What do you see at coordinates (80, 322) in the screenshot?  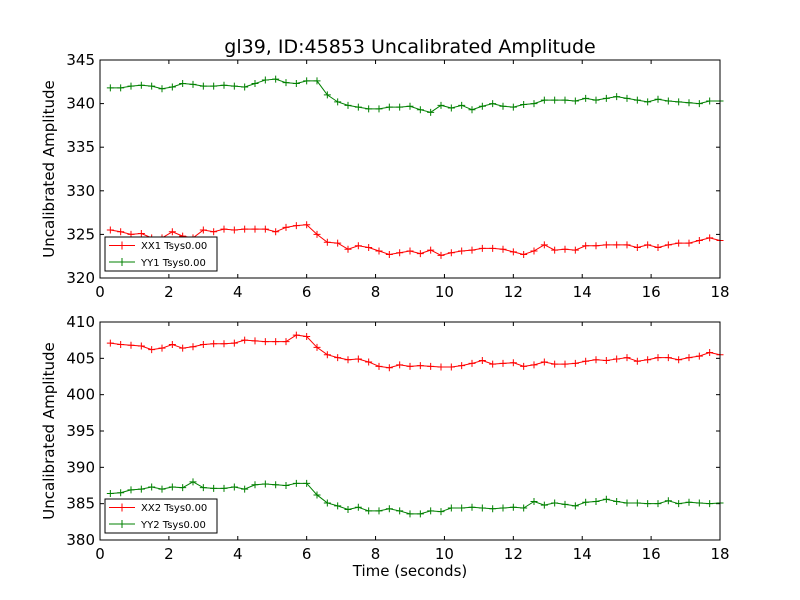 I see `y-tick-label: 410` at bounding box center [80, 322].